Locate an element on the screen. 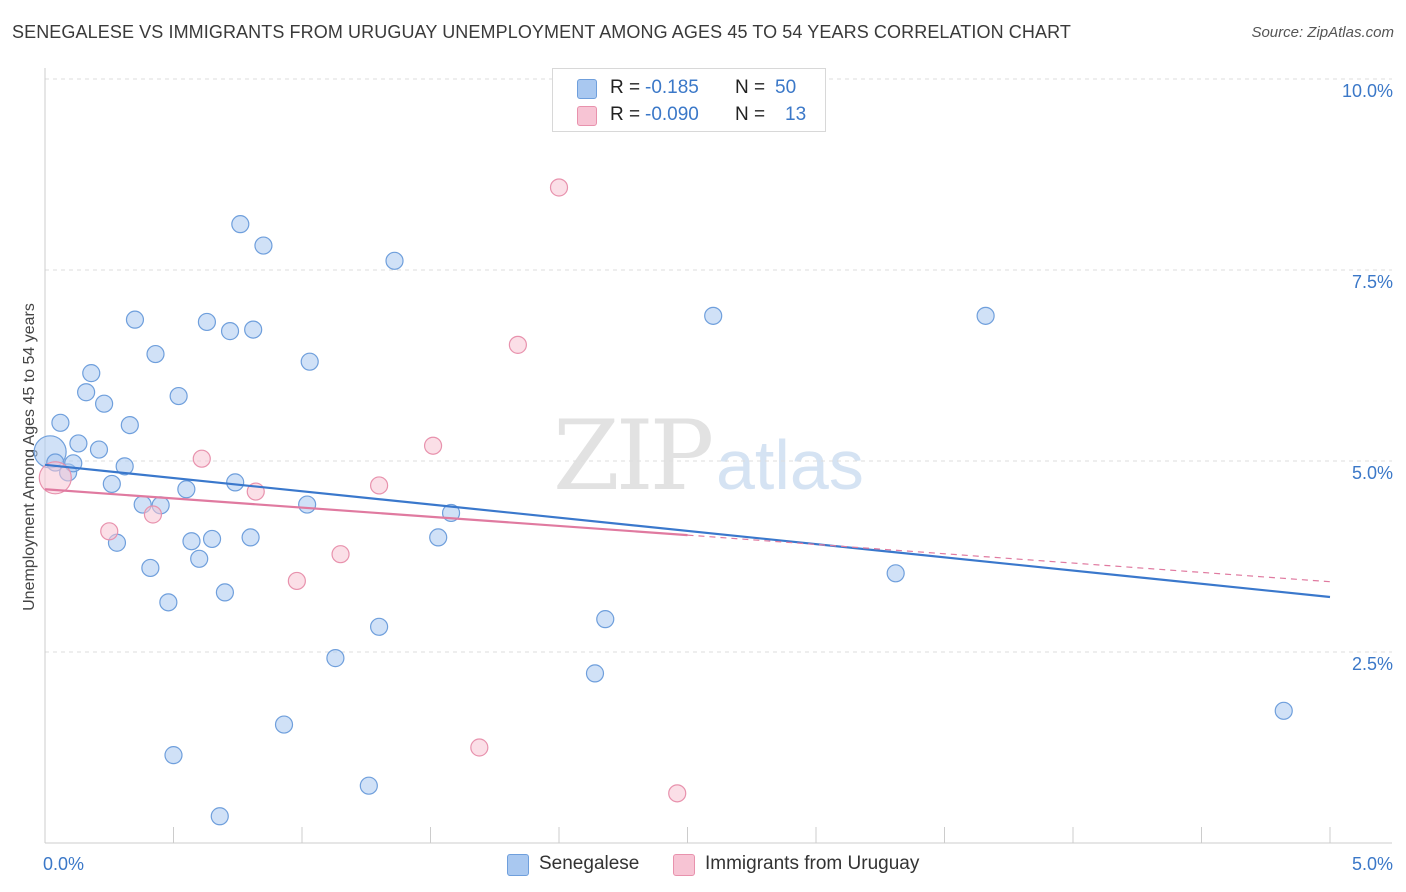  legend-label-uruguay: Immigrants from Uruguay is located at coordinates (812, 863).